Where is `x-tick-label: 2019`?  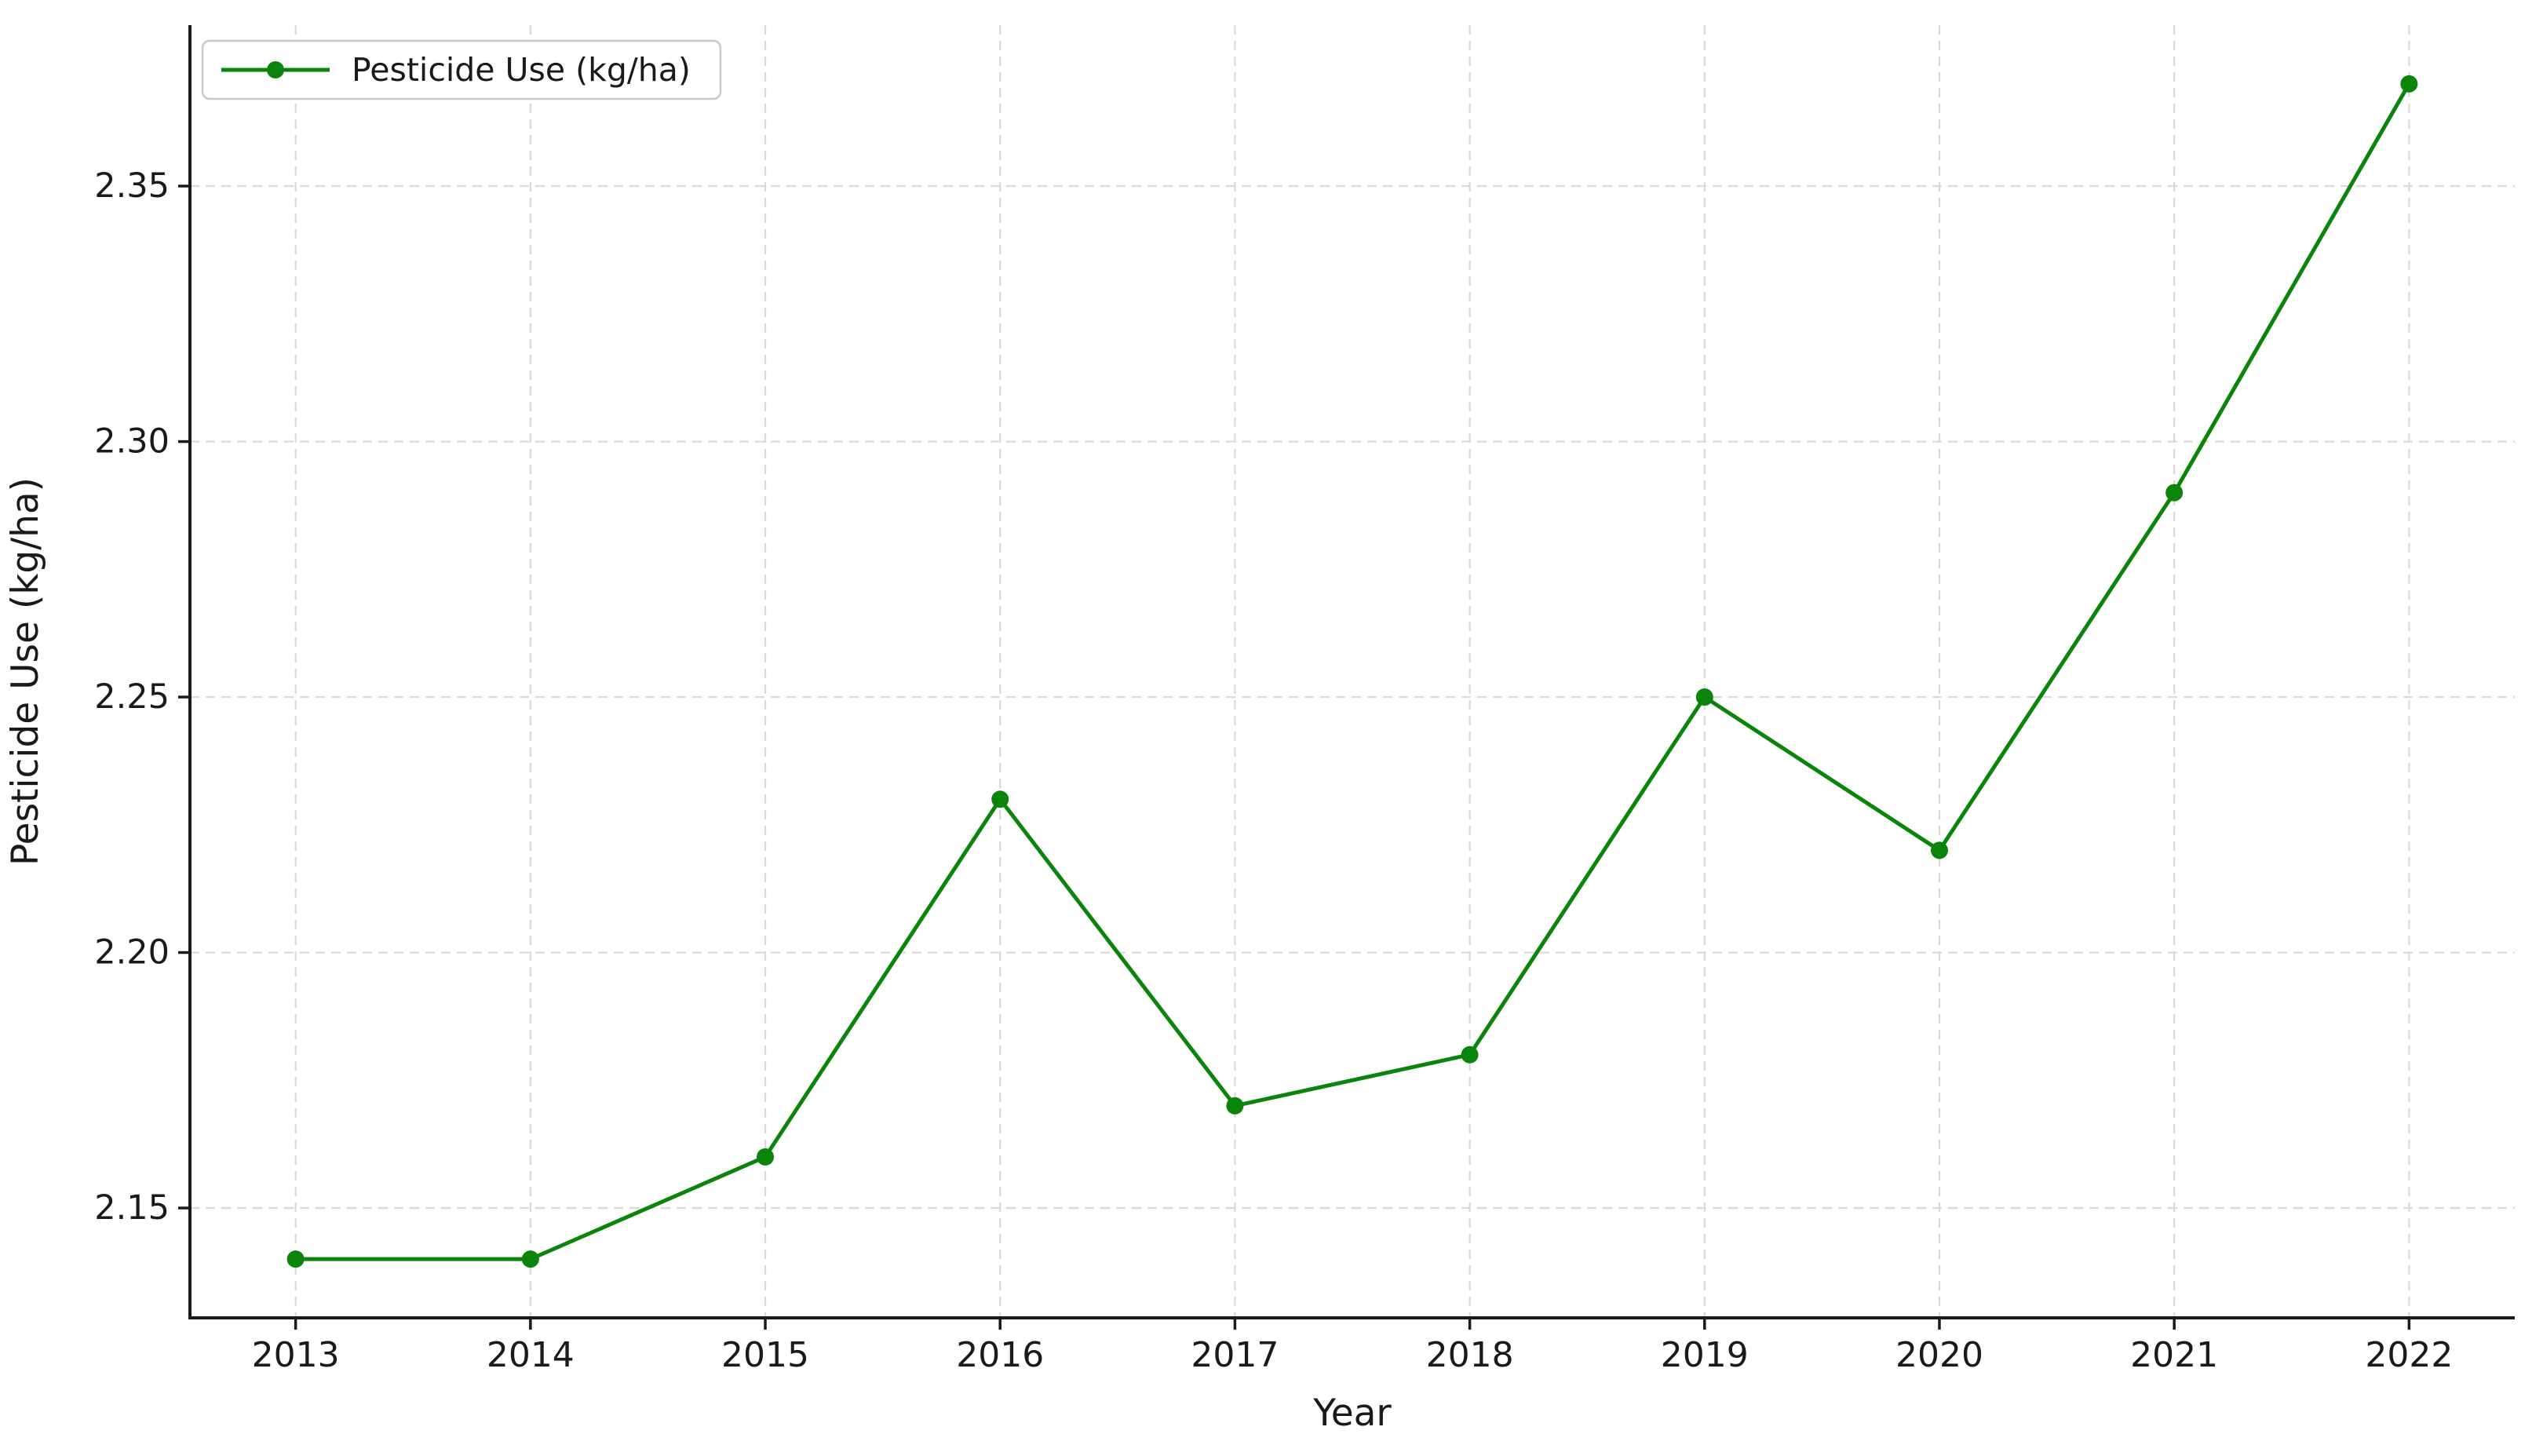
x-tick-label: 2019 is located at coordinates (1705, 1355).